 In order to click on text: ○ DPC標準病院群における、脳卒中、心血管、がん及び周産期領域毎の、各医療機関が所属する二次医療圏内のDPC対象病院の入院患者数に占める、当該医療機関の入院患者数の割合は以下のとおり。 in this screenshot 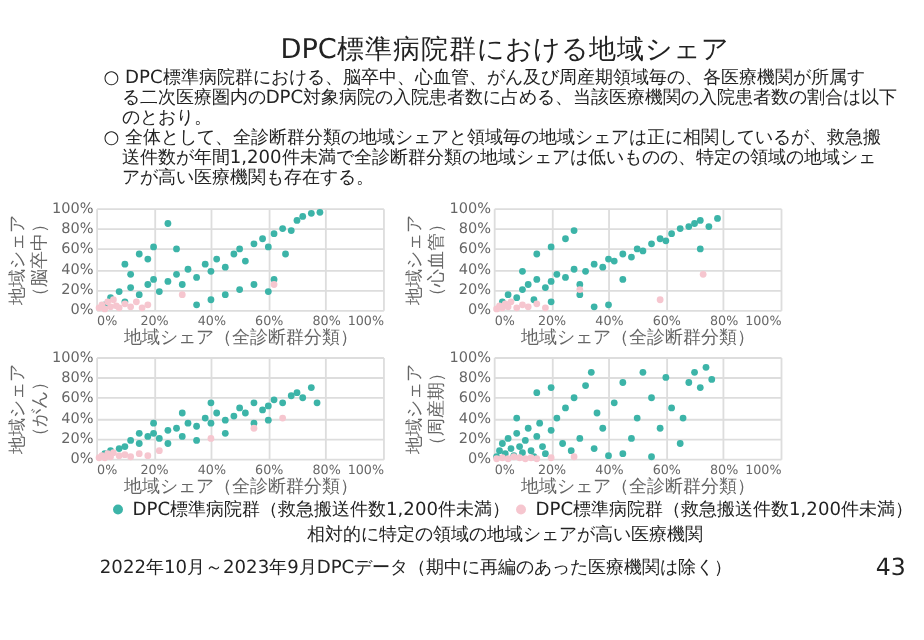, I will do `click(500, 97)`.